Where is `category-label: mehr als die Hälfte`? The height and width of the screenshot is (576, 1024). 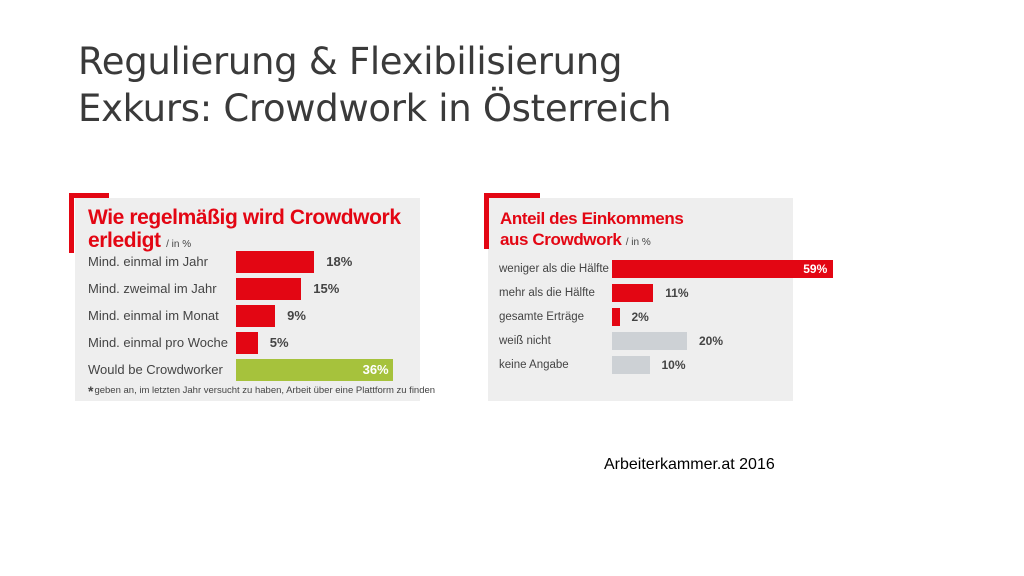
category-label: mehr als die Hälfte is located at coordinates (547, 293).